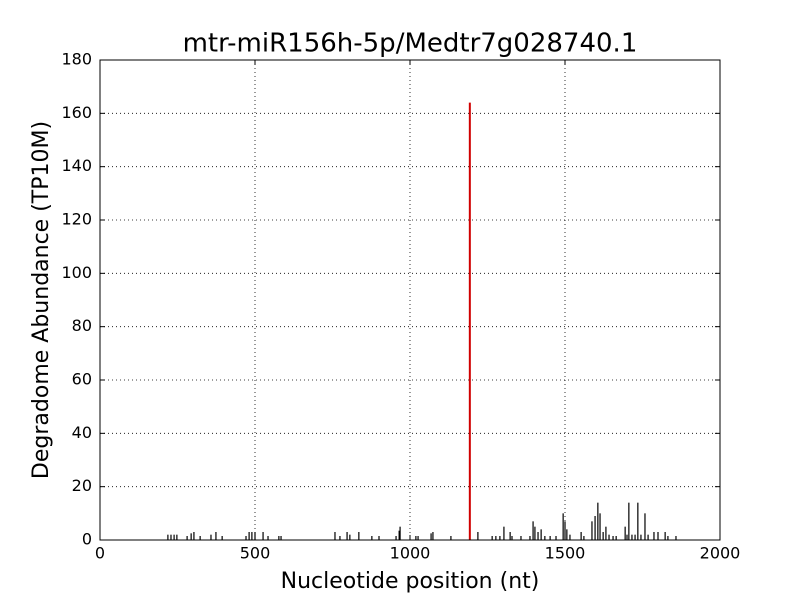 The width and height of the screenshot is (800, 600). Describe the element at coordinates (76, 272) in the screenshot. I see `y-tick-label: 100` at that location.